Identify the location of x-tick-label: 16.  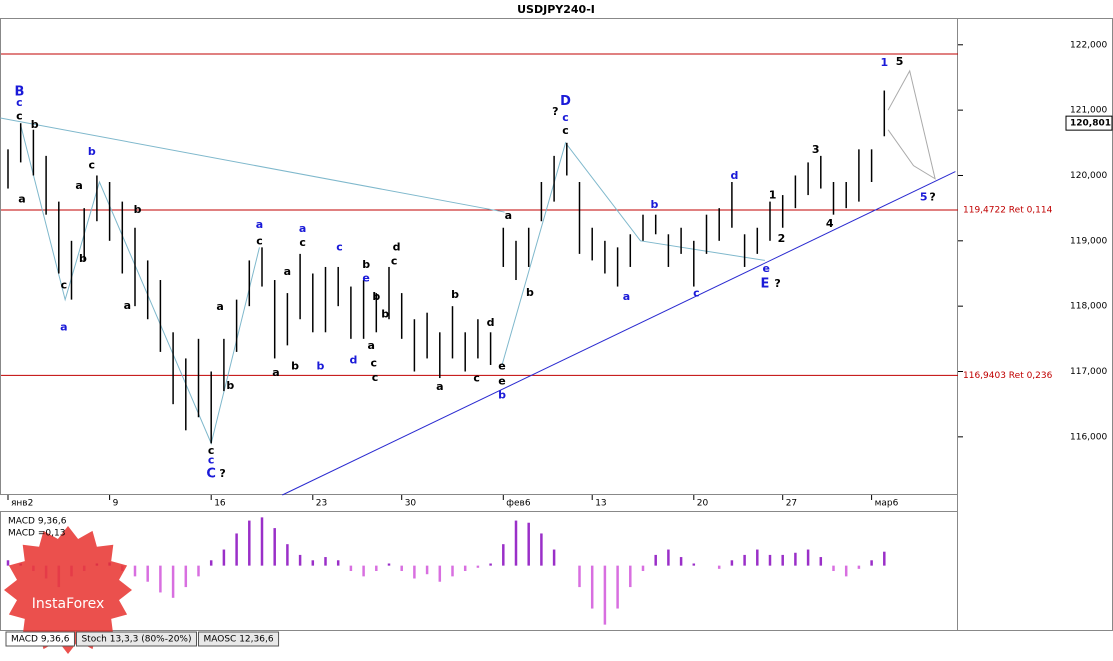
(220, 504).